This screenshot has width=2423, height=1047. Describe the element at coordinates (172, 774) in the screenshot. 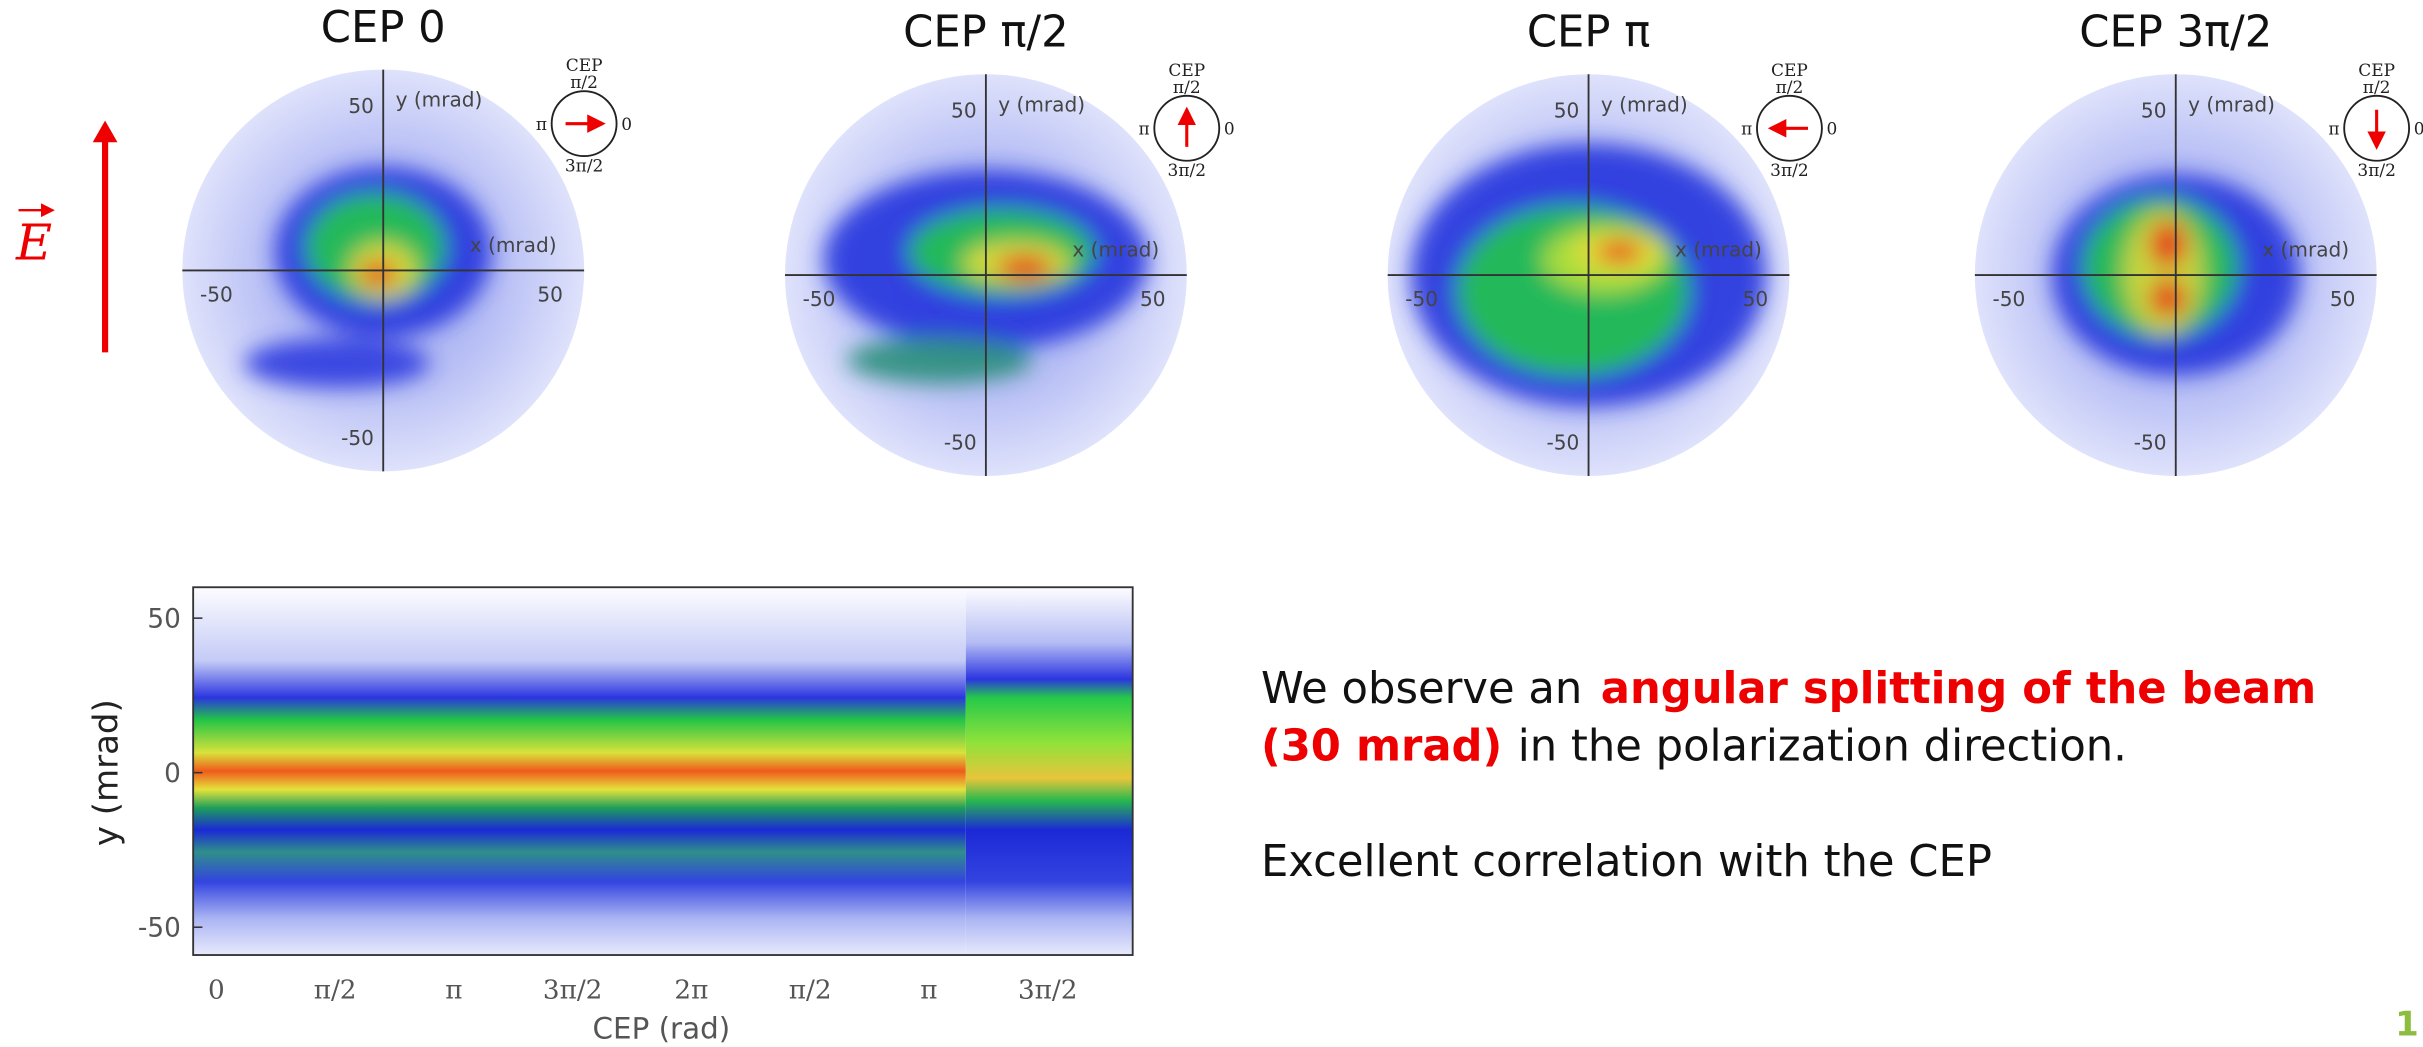

I see `y-tick-label: 0` at that location.